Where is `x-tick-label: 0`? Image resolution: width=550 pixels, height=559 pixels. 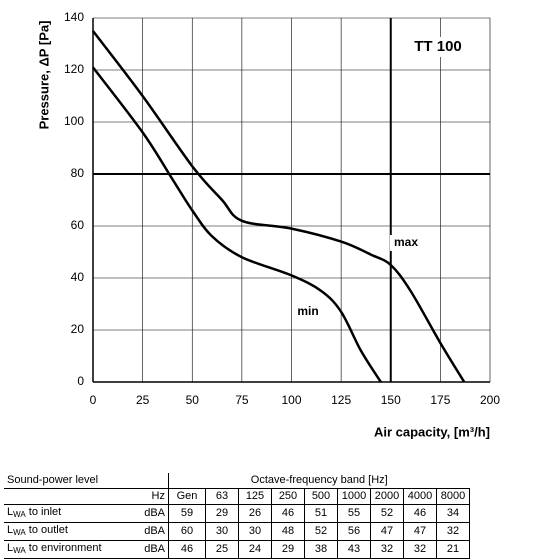
x-tick-label: 0 is located at coordinates (93, 400).